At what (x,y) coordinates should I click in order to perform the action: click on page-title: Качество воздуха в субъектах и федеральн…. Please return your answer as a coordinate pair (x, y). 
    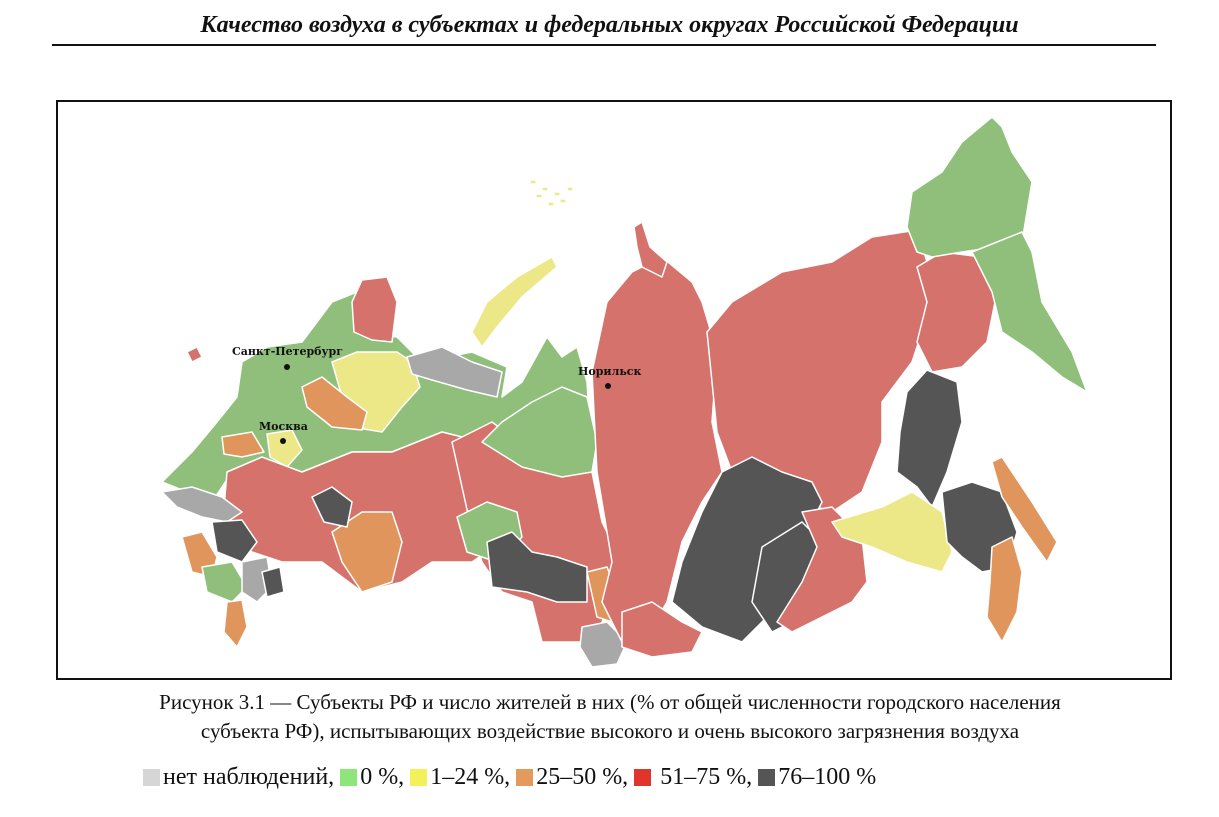
    Looking at the image, I should click on (609, 25).